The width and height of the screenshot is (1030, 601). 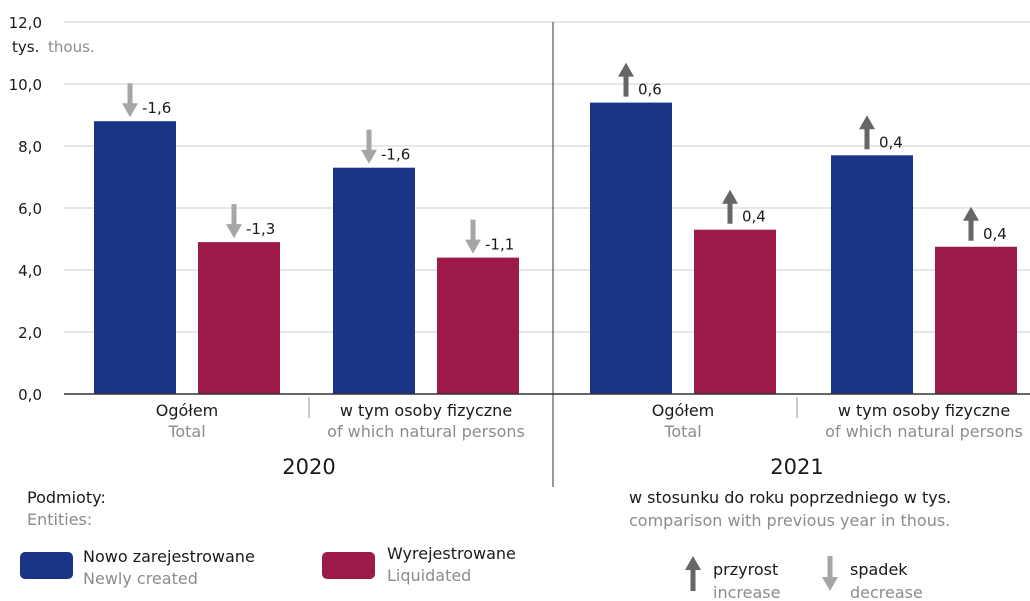 What do you see at coordinates (52, 209) in the screenshot?
I see `y-axis: tys. thous. 0,0 2,0 4,0 6,0 8,0 10,0 12,0` at bounding box center [52, 209].